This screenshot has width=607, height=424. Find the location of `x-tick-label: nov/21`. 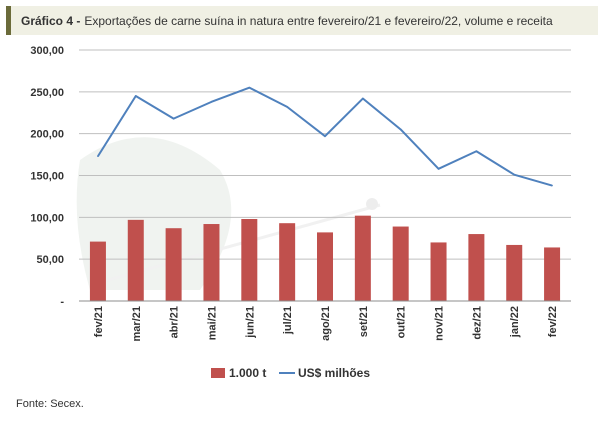

x-tick-label: nov/21 is located at coordinates (440, 323).